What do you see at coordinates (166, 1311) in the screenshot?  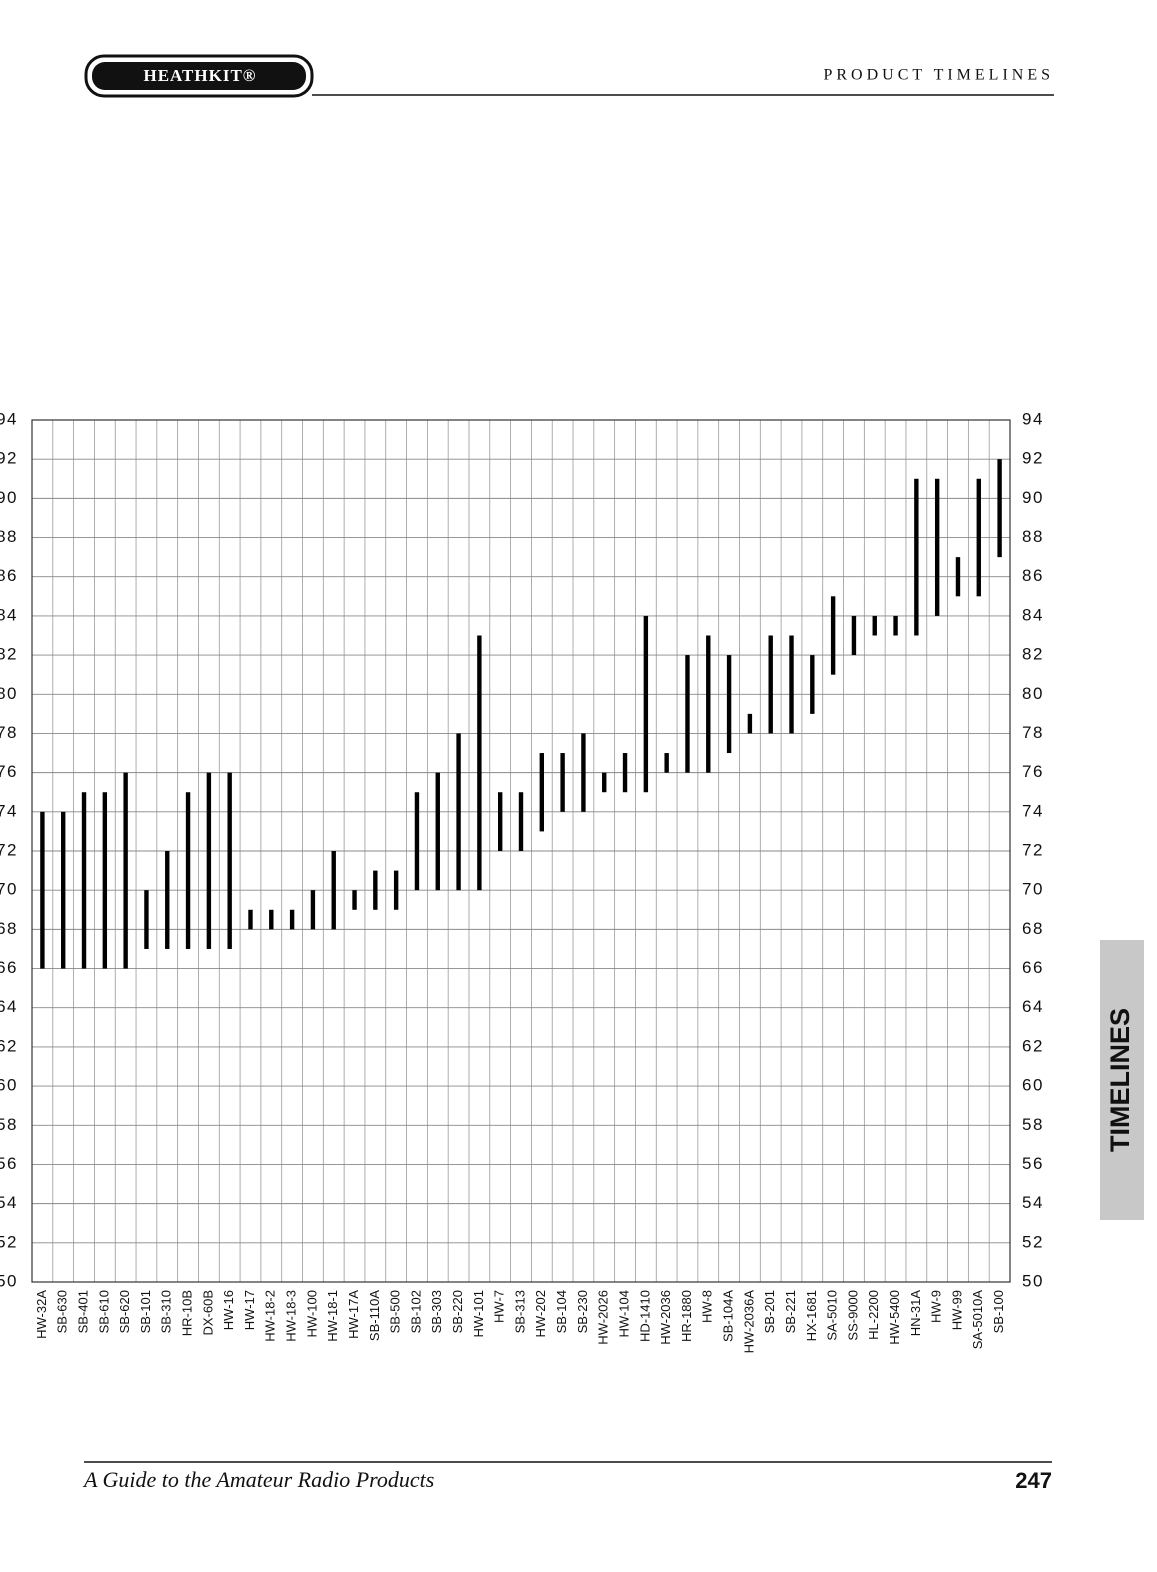 I see `x-tick-label: SB-310` at bounding box center [166, 1311].